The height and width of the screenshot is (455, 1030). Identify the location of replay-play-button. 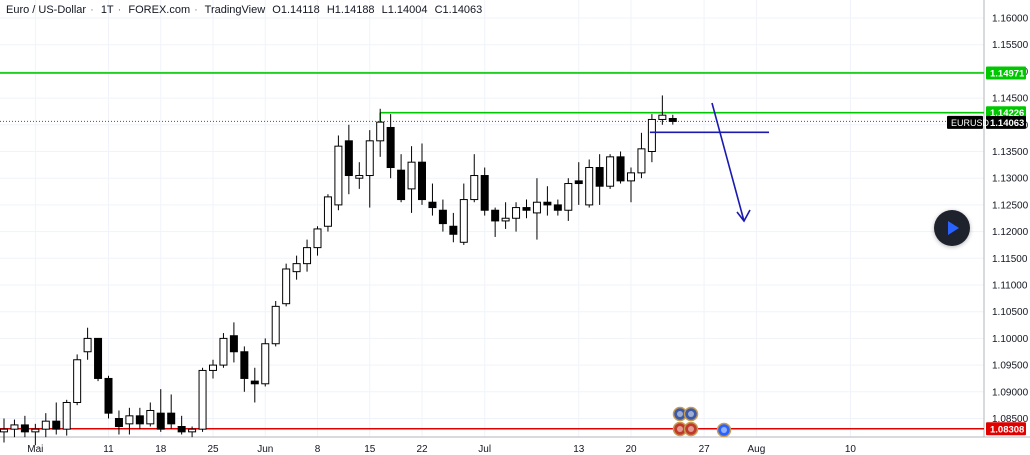
(952, 228).